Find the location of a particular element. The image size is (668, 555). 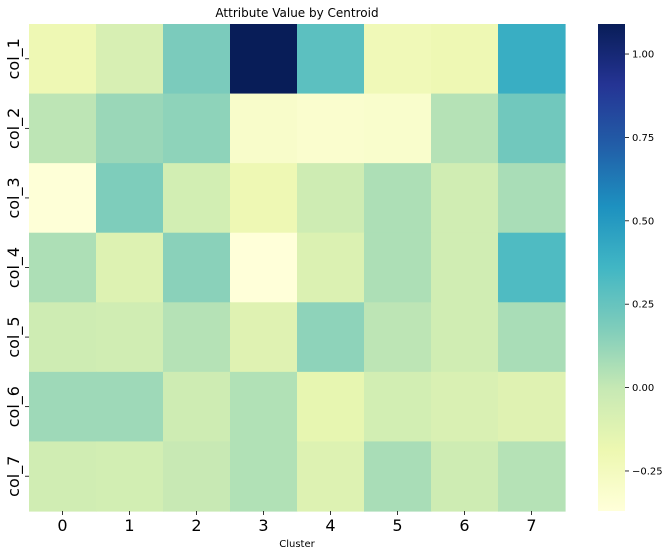

x-axis-label: Cluster is located at coordinates (297, 544).